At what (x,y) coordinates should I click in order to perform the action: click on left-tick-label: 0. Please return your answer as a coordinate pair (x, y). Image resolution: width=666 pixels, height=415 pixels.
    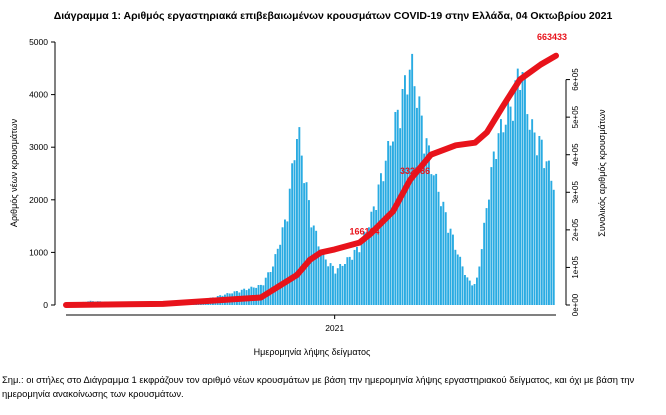
    Looking at the image, I should click on (45, 305).